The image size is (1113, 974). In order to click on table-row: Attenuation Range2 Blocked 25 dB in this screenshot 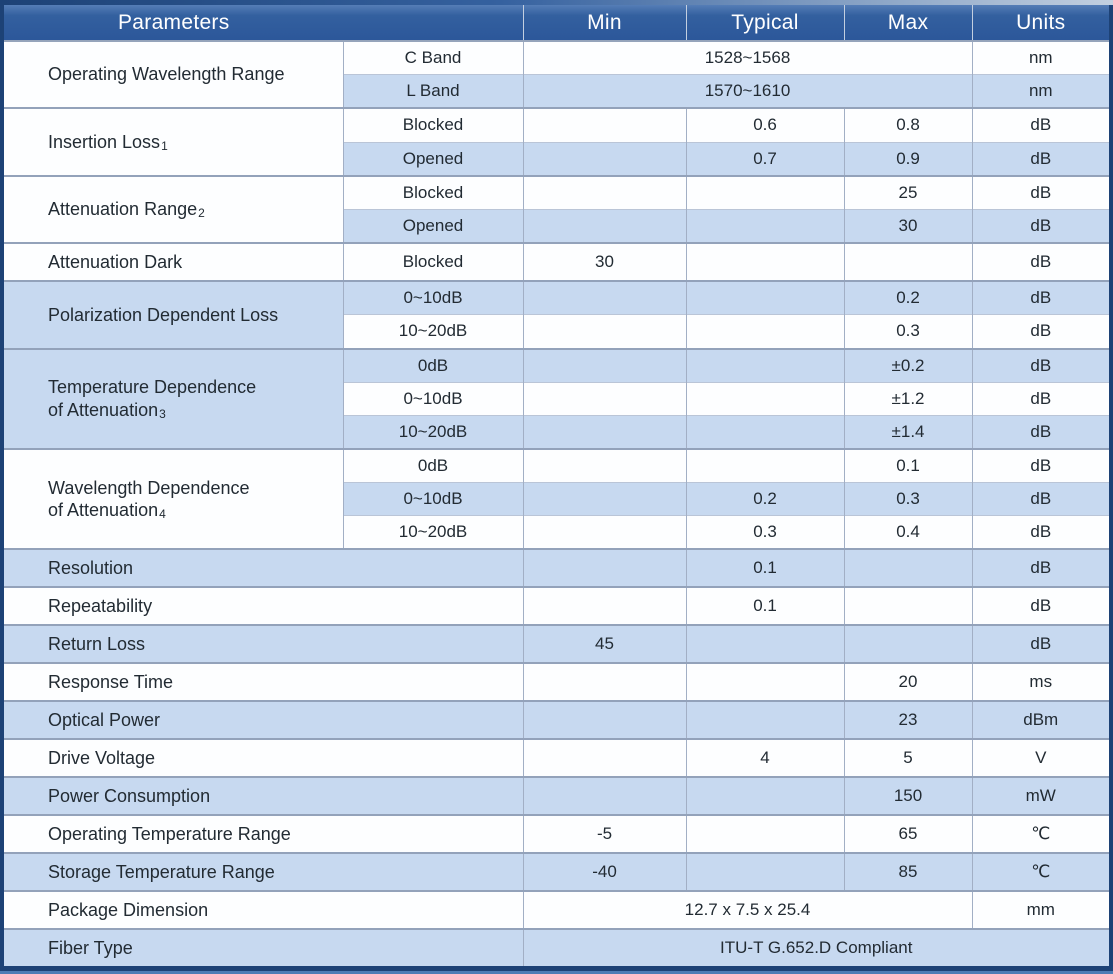, I will do `click(556, 209)`.